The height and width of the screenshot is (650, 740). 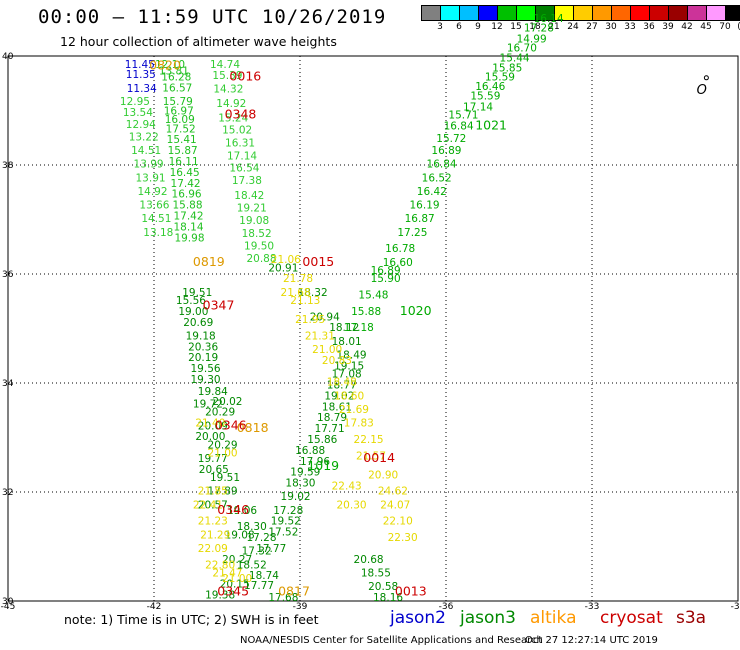 I want to click on wave-height-value: 18.77, so click(x=342, y=385).